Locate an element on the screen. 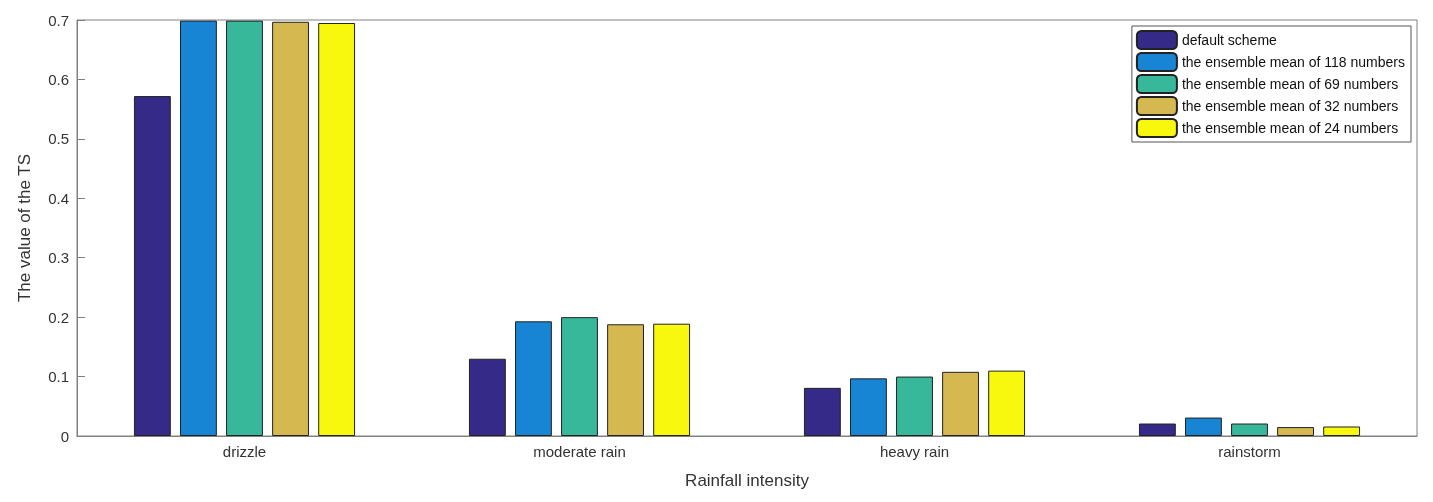 The height and width of the screenshot is (502, 1433). y-tick-label: 0.1 is located at coordinates (58, 377).